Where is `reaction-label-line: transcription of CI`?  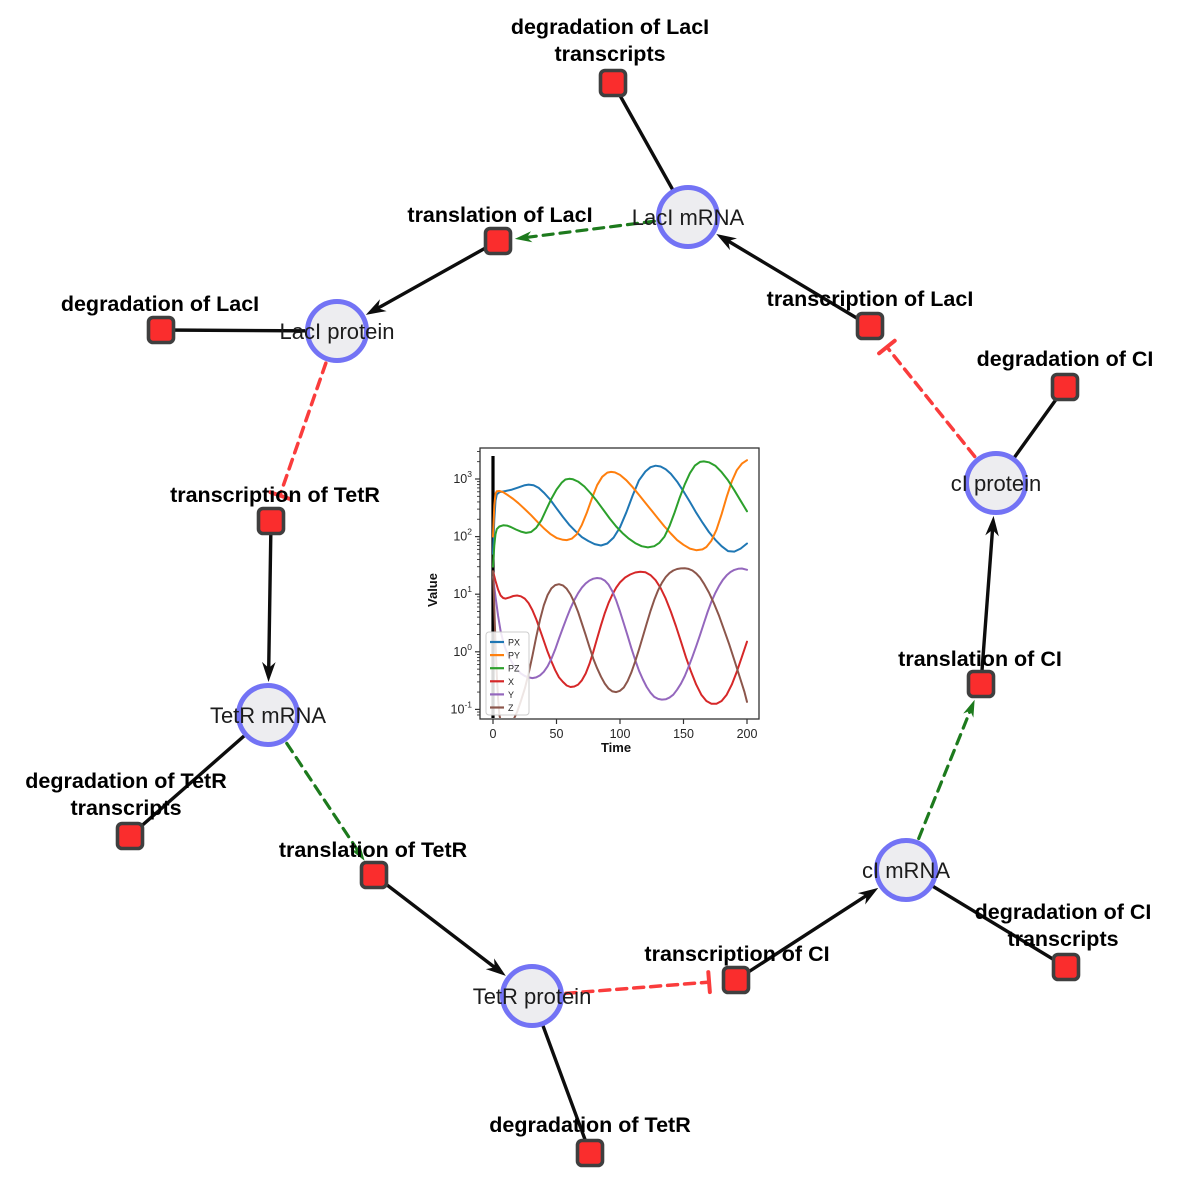
reaction-label-line: transcription of CI is located at coordinates (736, 954).